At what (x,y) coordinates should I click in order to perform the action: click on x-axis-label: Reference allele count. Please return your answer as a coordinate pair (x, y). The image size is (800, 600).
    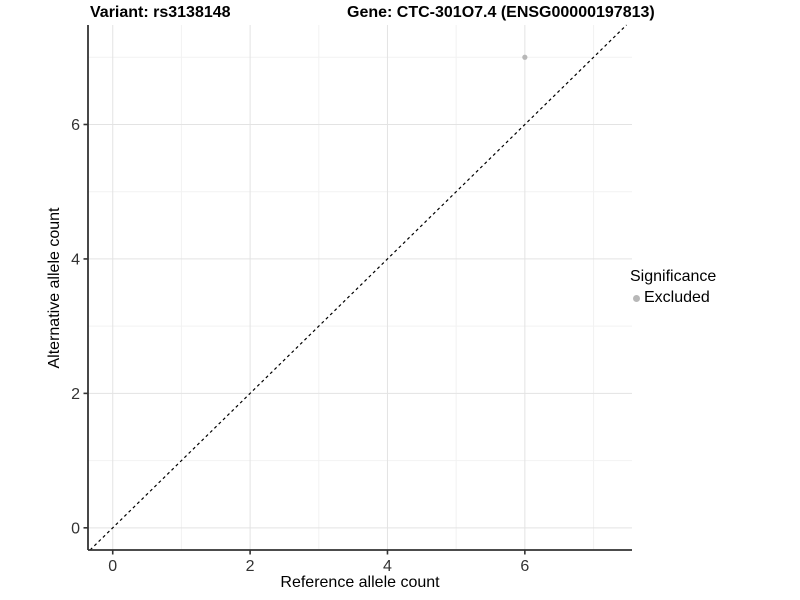
    Looking at the image, I should click on (360, 582).